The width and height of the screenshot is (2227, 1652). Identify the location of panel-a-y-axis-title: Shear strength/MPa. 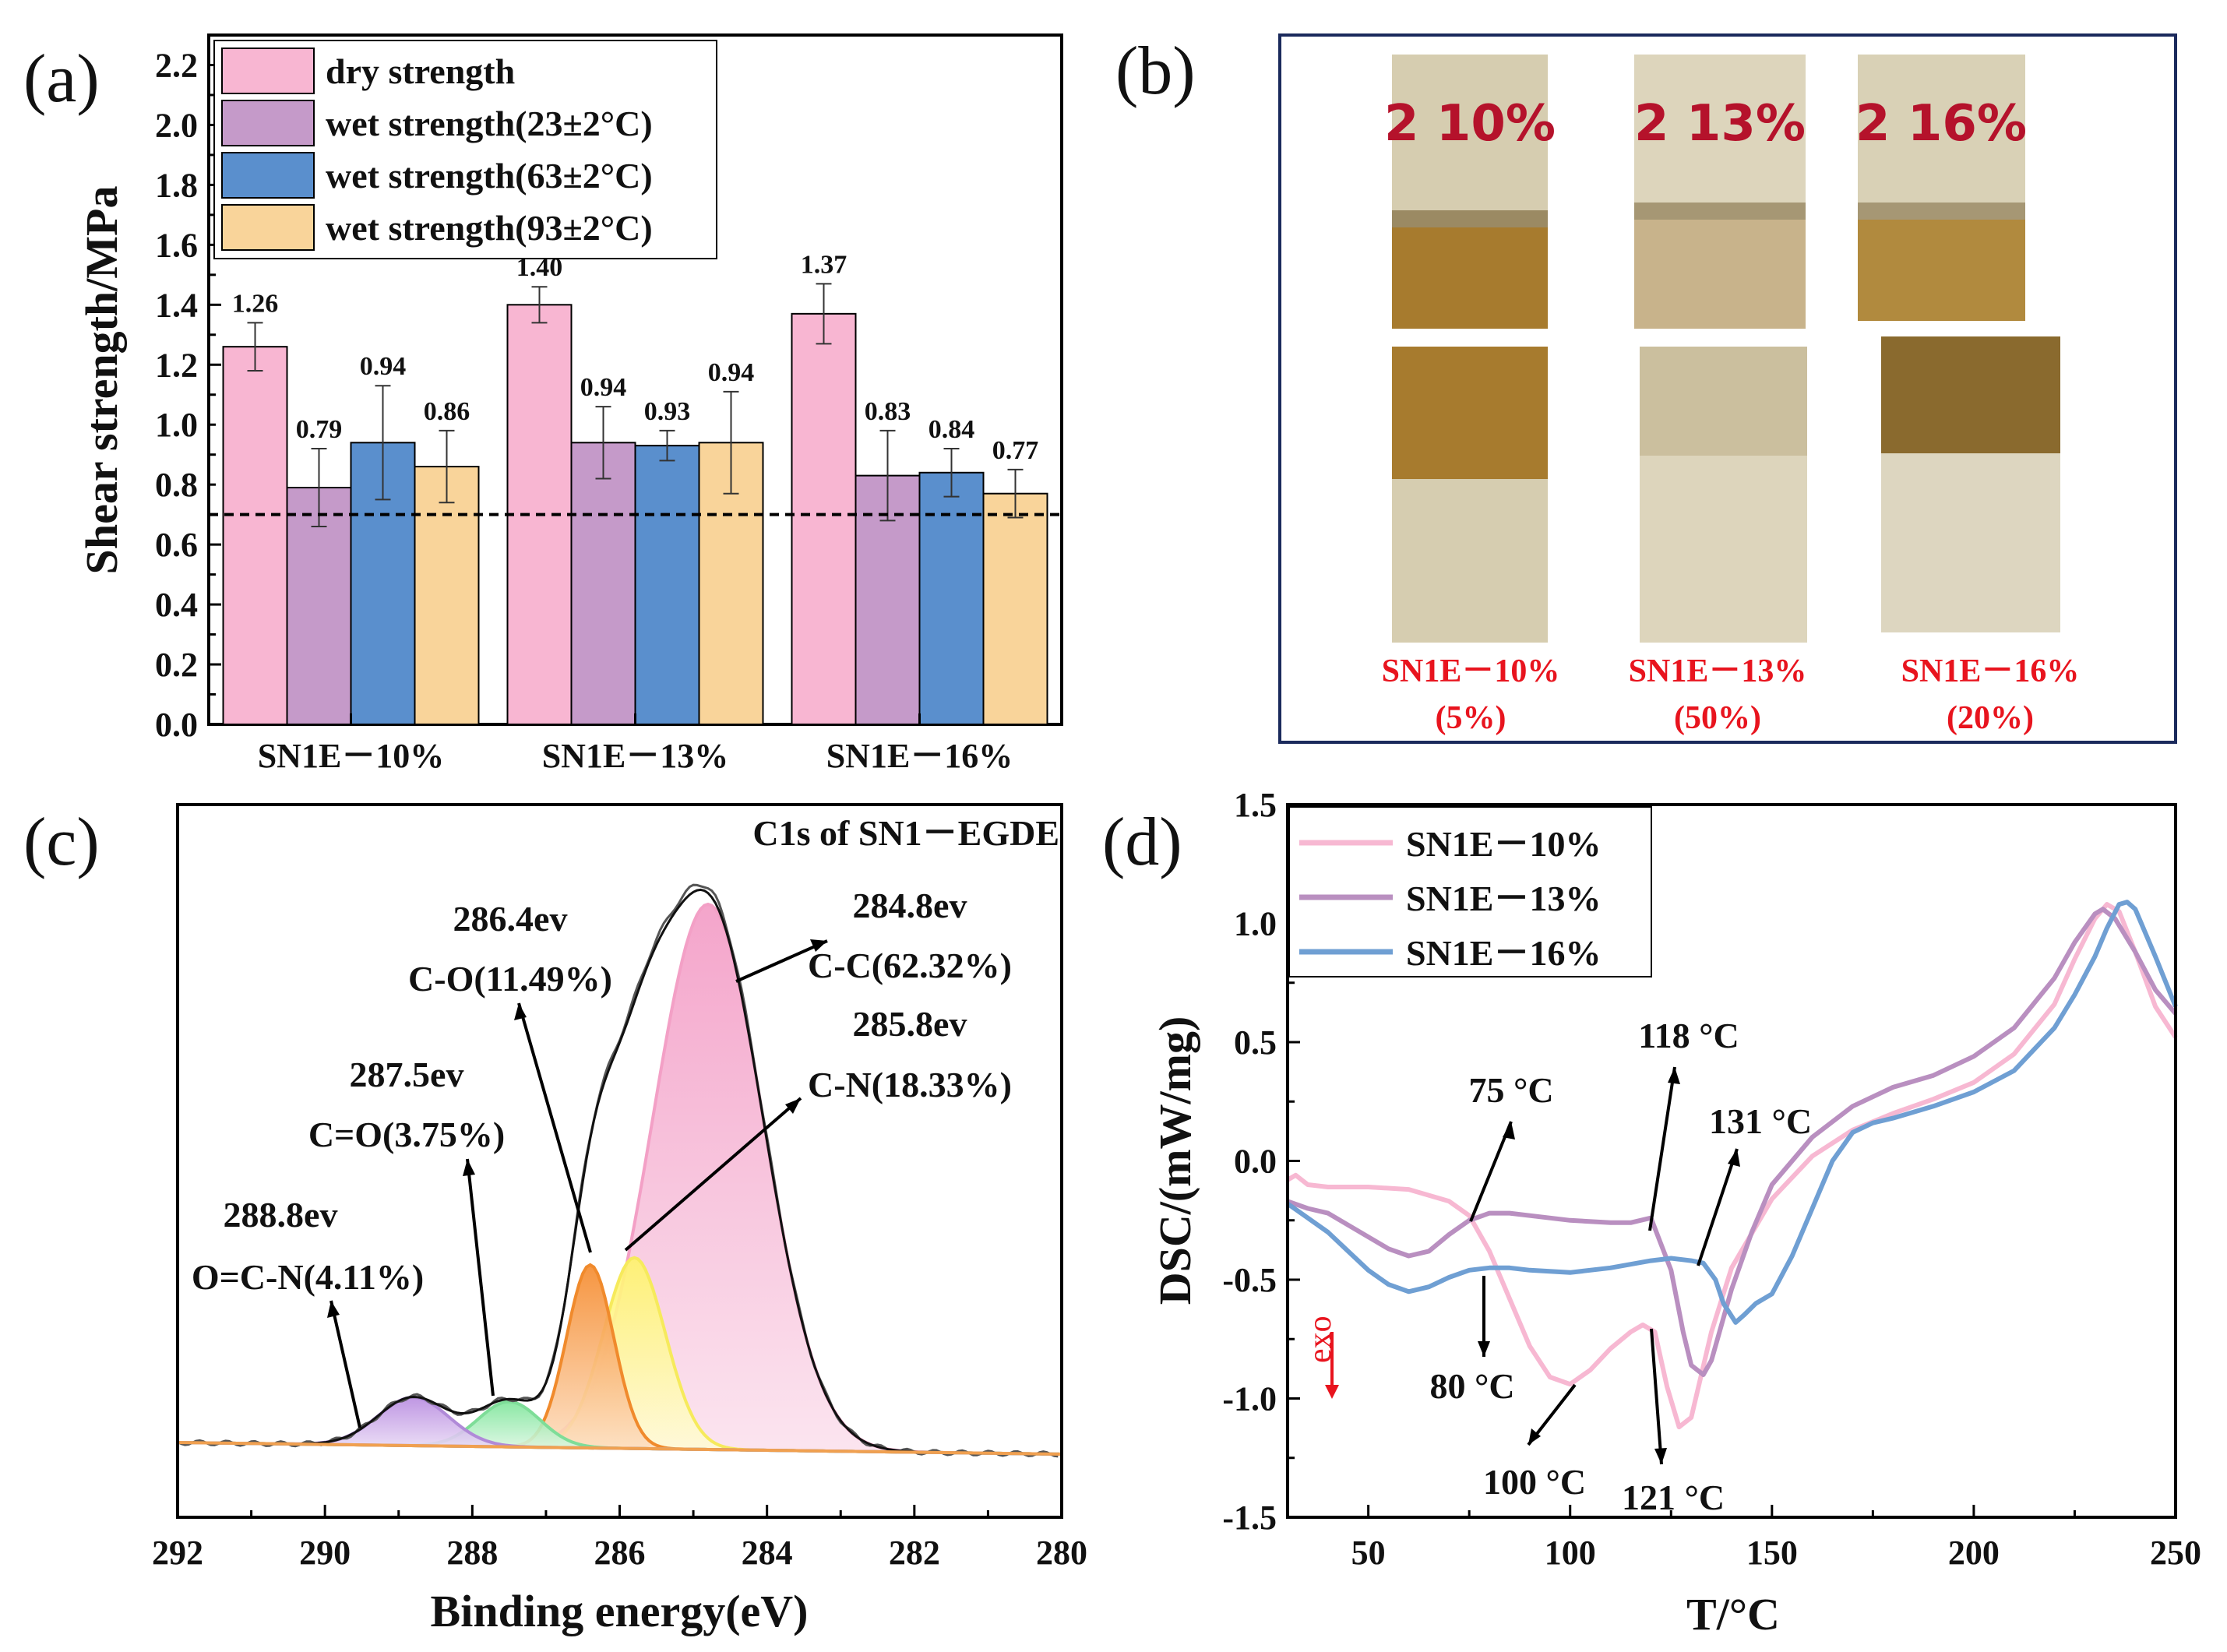
(101, 380).